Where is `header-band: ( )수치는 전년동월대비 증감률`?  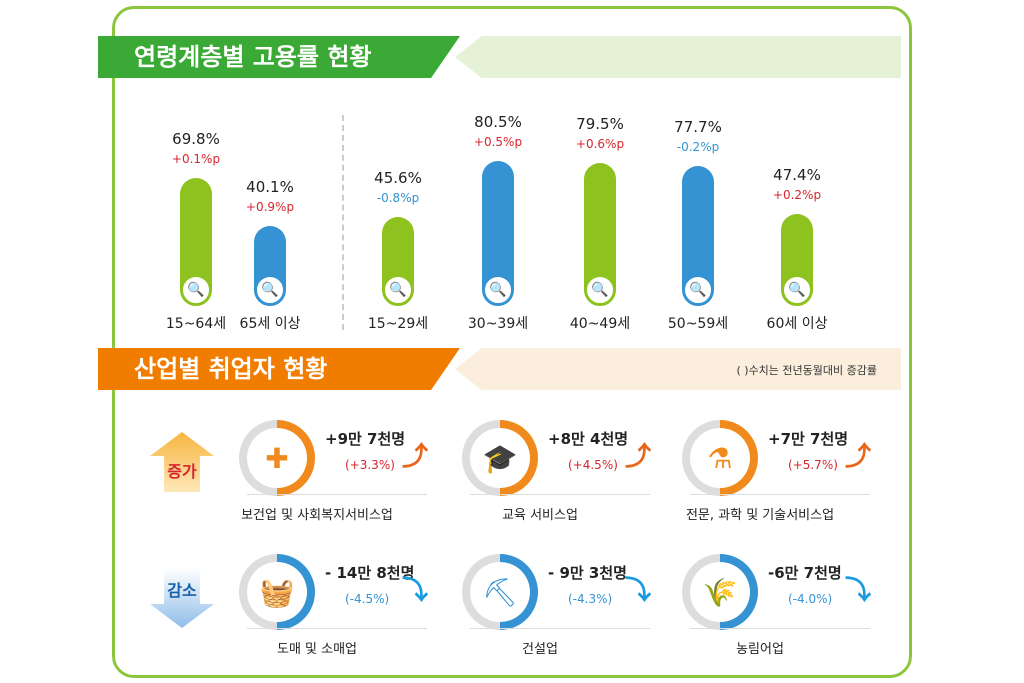
header-band: ( )수치는 전년동월대비 증감률 is located at coordinates (678, 369).